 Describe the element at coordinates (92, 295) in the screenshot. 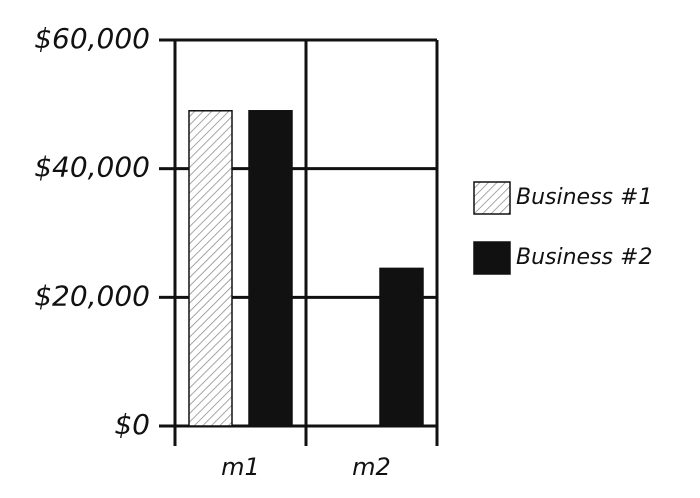

I see `y-tick-label: $20,000` at that location.